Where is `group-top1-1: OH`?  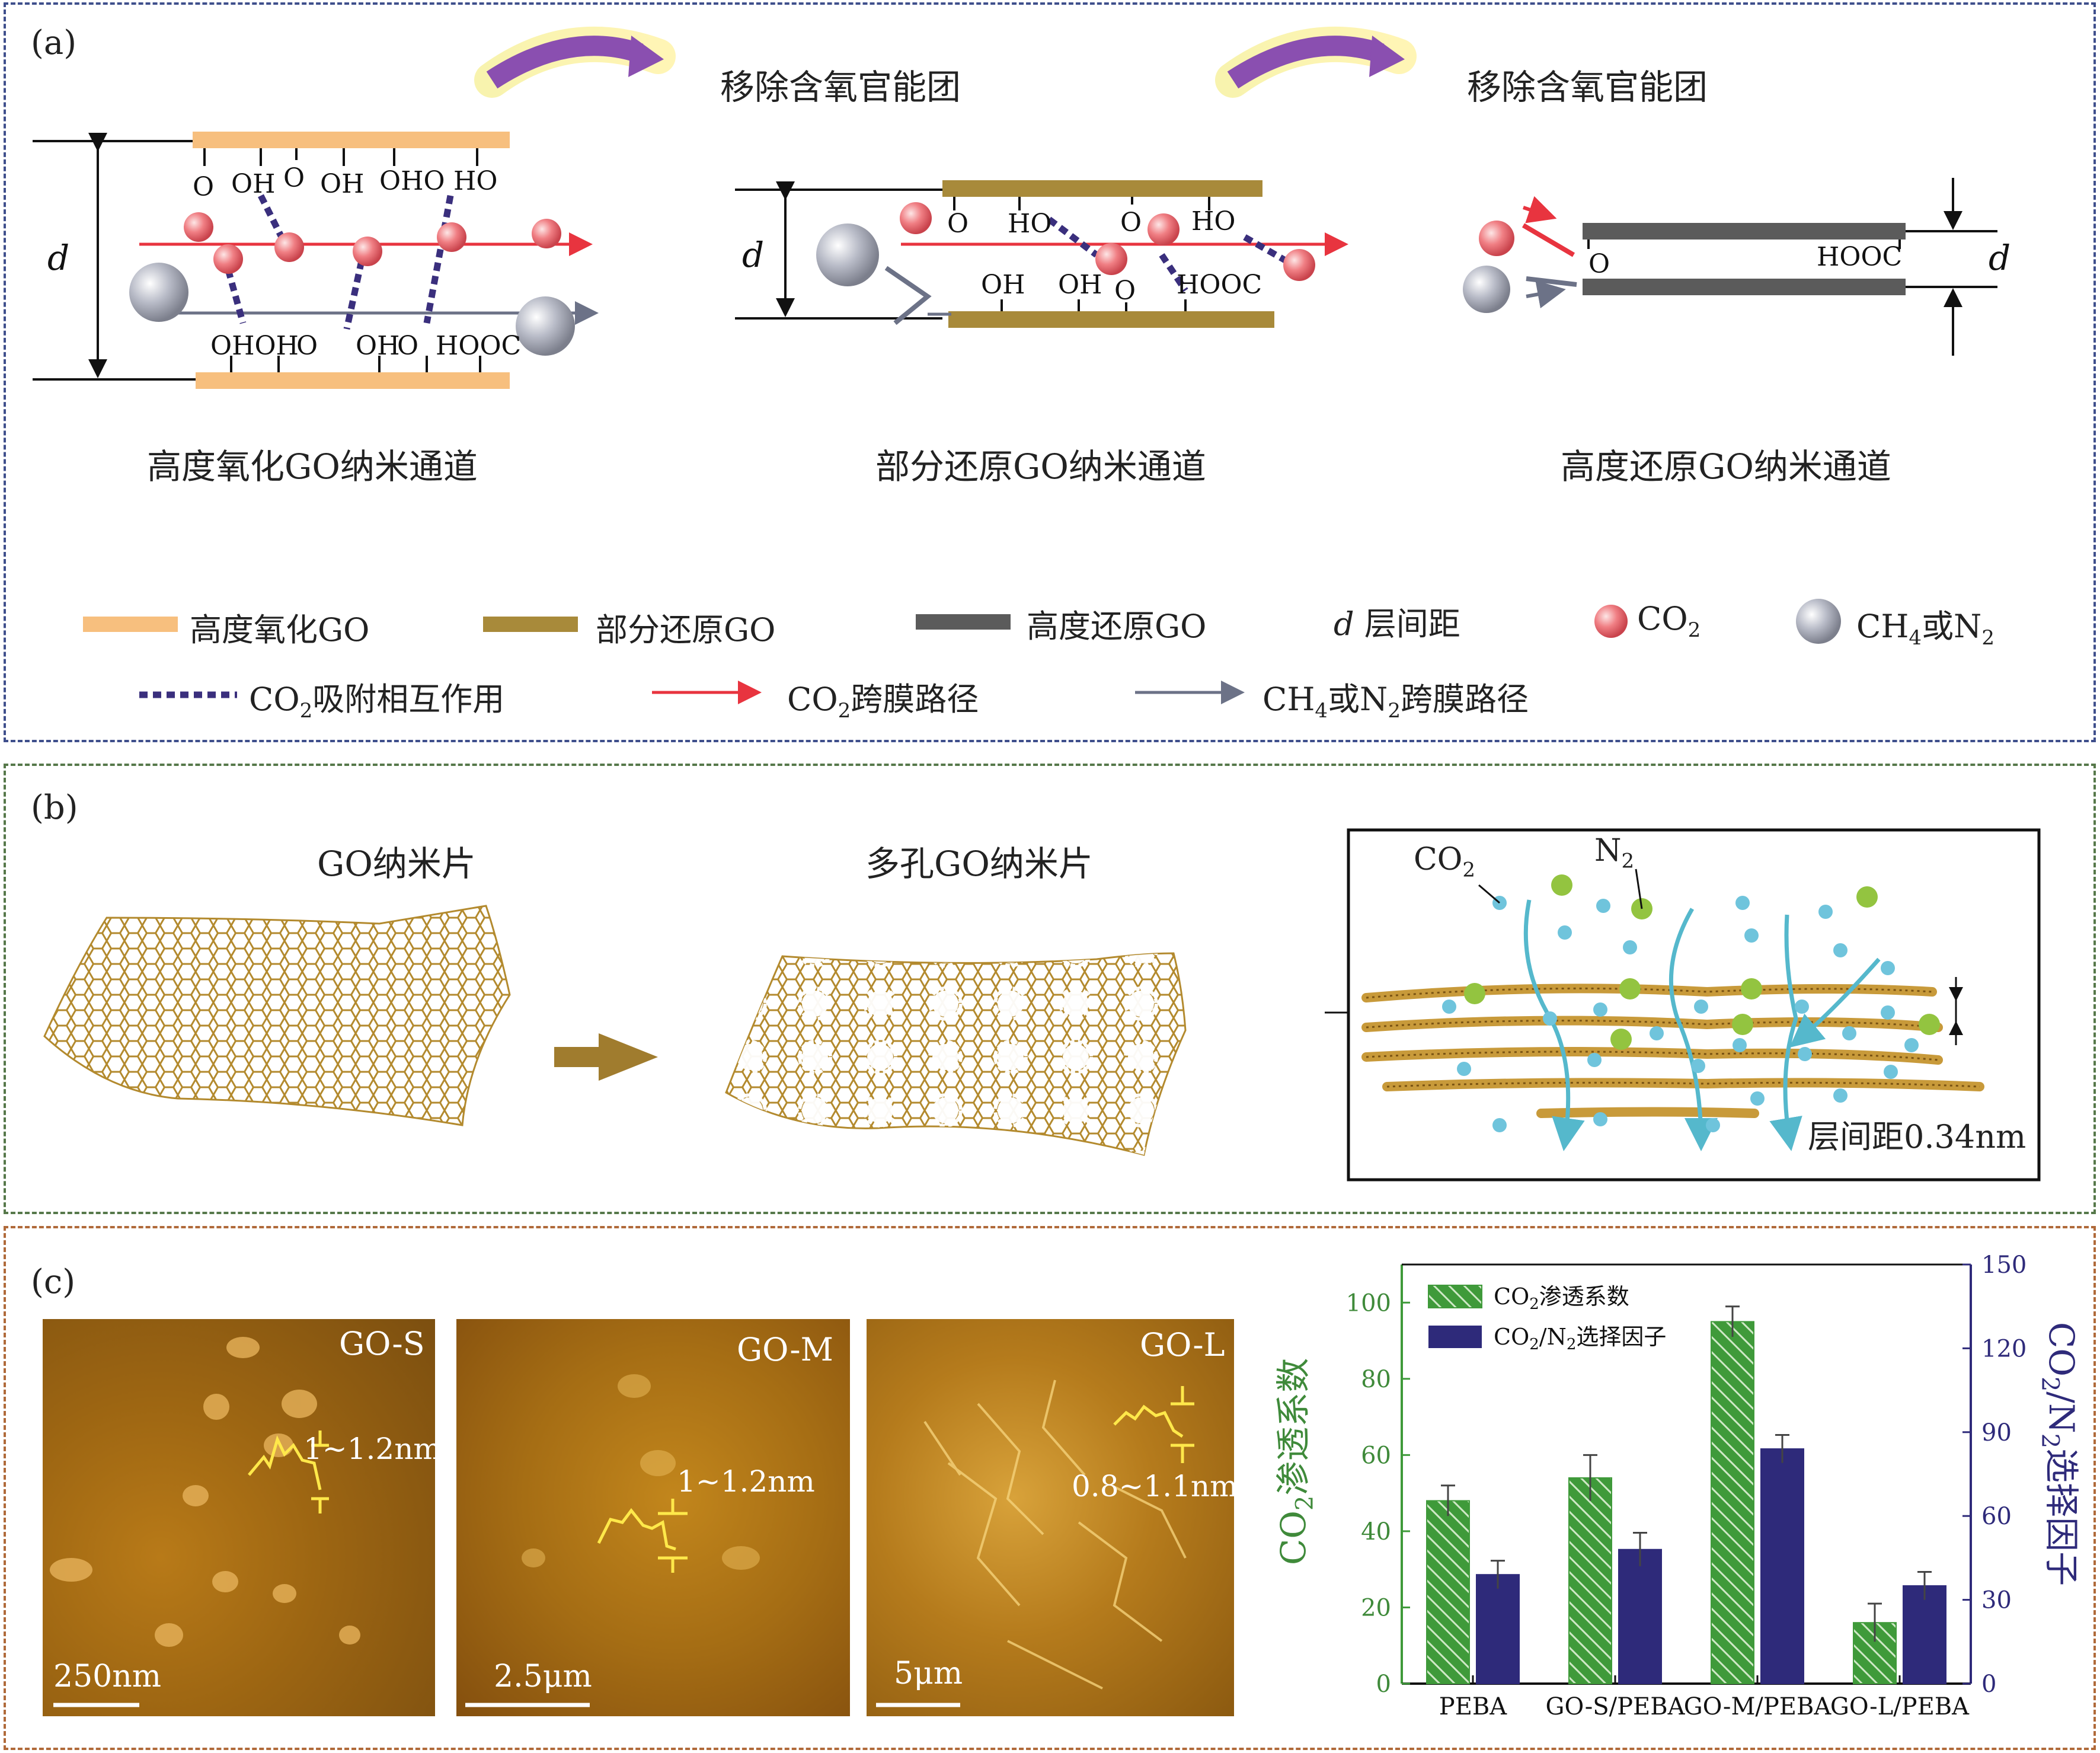 group-top1-1: OH is located at coordinates (253, 184).